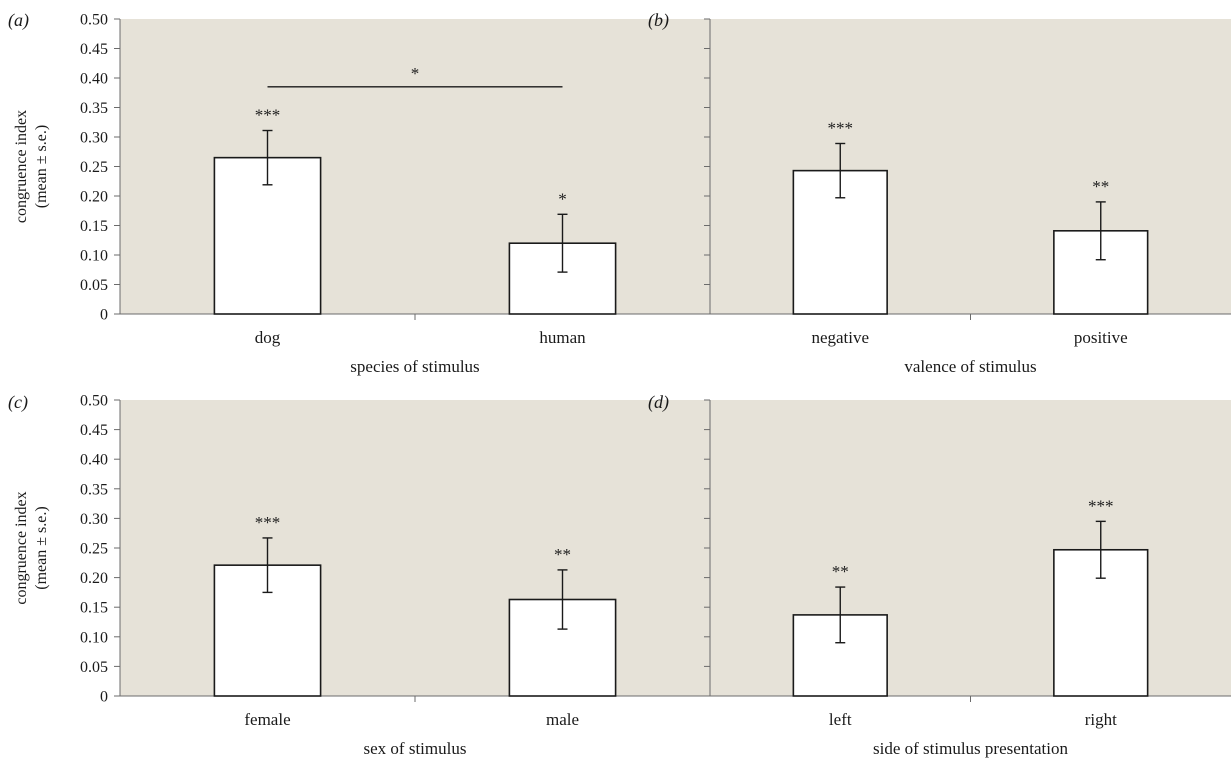 This screenshot has width=1231, height=762. I want to click on x-axis-label: valence of stimulus, so click(970, 366).